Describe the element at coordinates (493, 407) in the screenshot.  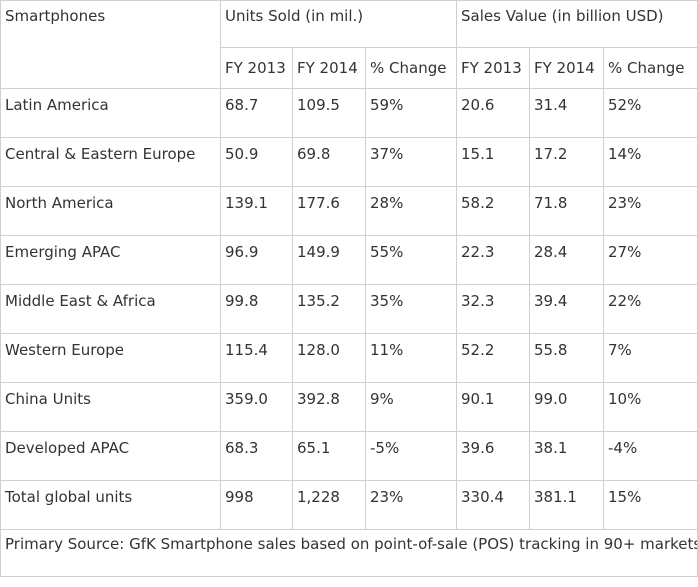
I see `value-cell: 90.1` at that location.